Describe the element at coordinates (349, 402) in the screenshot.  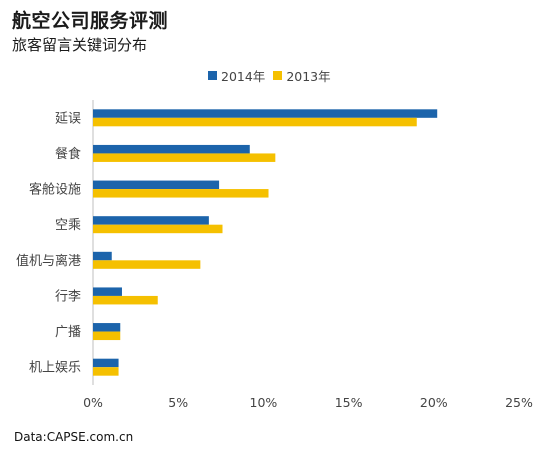
I see `x-tick-label: 15%` at that location.